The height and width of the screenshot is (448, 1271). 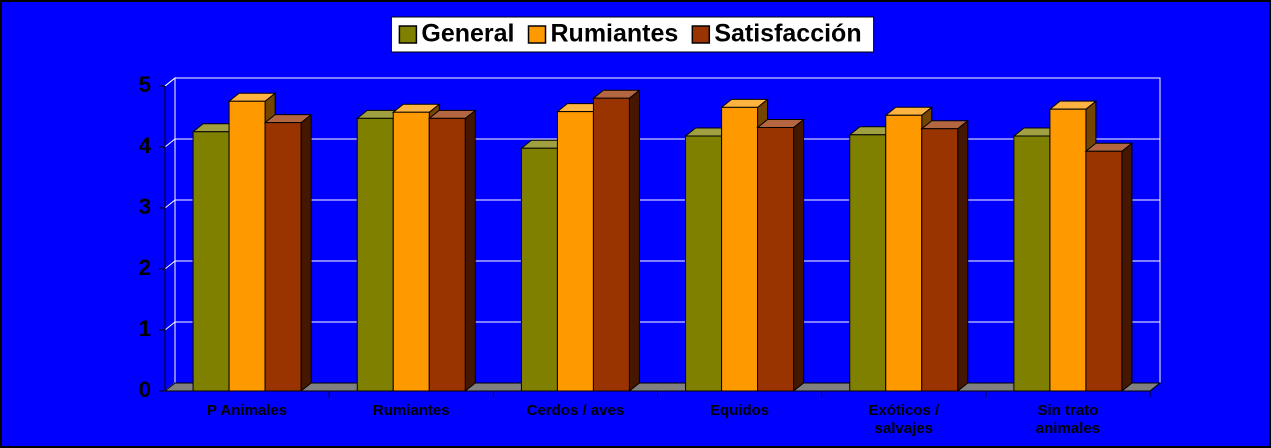 What do you see at coordinates (1068, 419) in the screenshot?
I see `x-tick-label: Sin trato animales` at bounding box center [1068, 419].